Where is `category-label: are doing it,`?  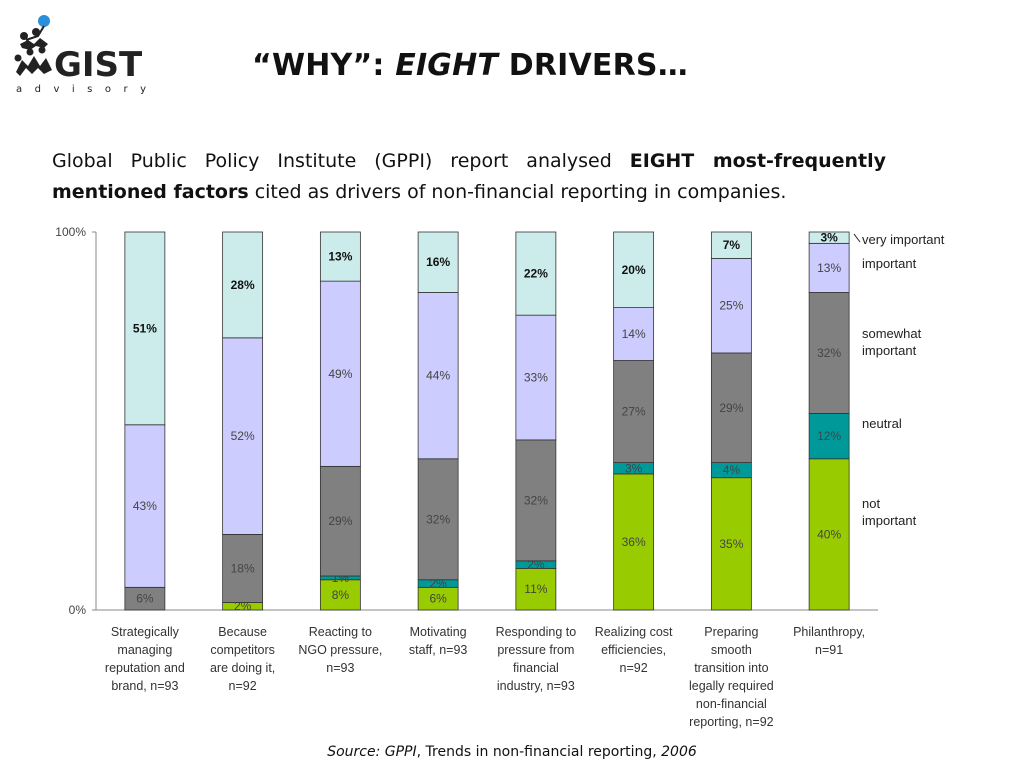
category-label: are doing it, is located at coordinates (242, 668).